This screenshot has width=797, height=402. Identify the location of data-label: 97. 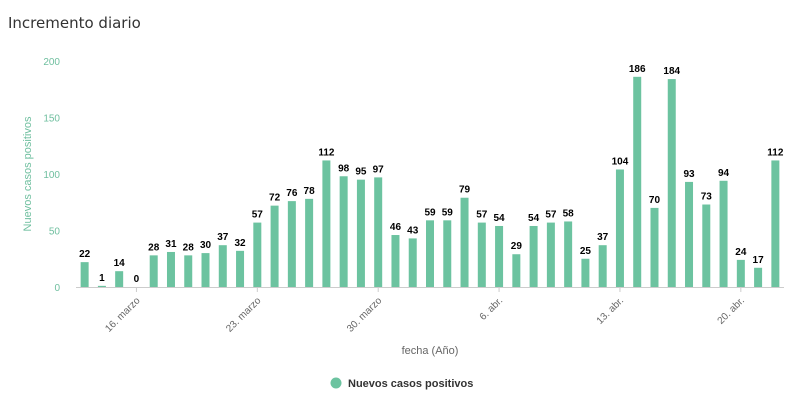
(379, 169).